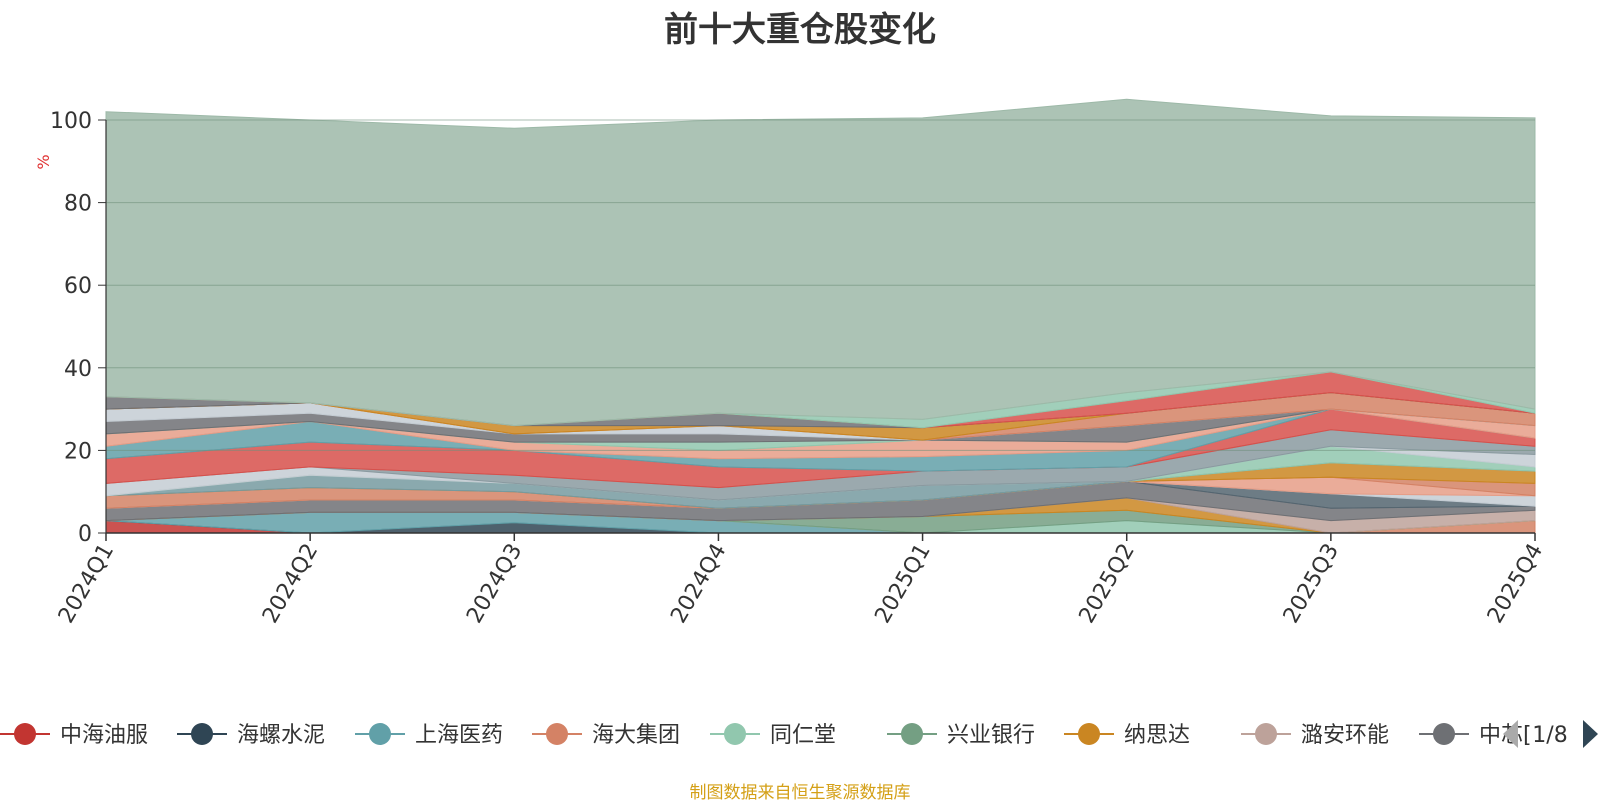  What do you see at coordinates (281, 735) in the screenshot?
I see `legend-label: 海螺水泥` at bounding box center [281, 735].